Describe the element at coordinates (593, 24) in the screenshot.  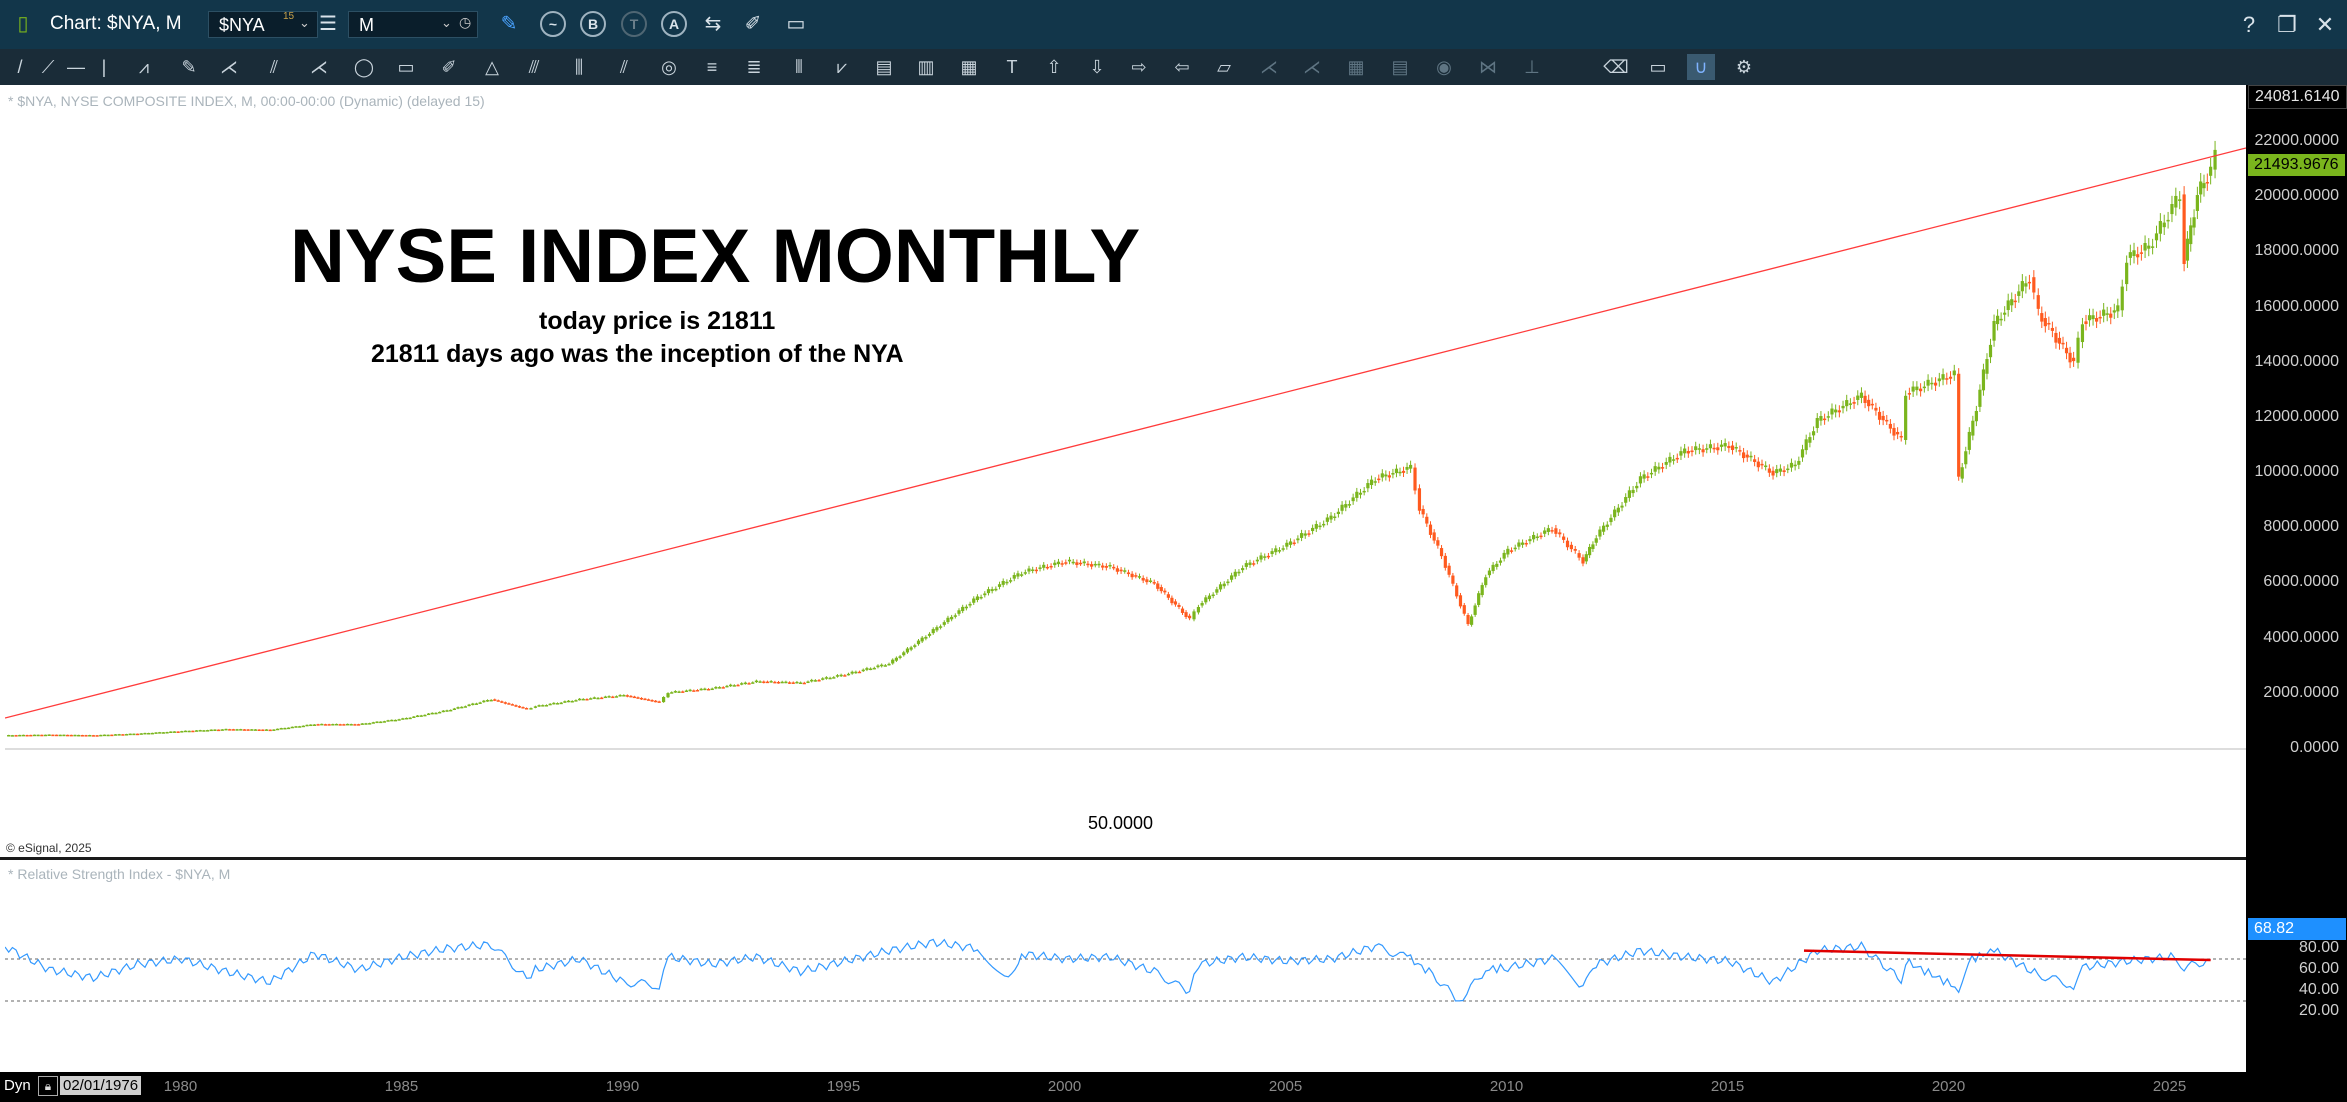
I see `b-icon: B` at that location.